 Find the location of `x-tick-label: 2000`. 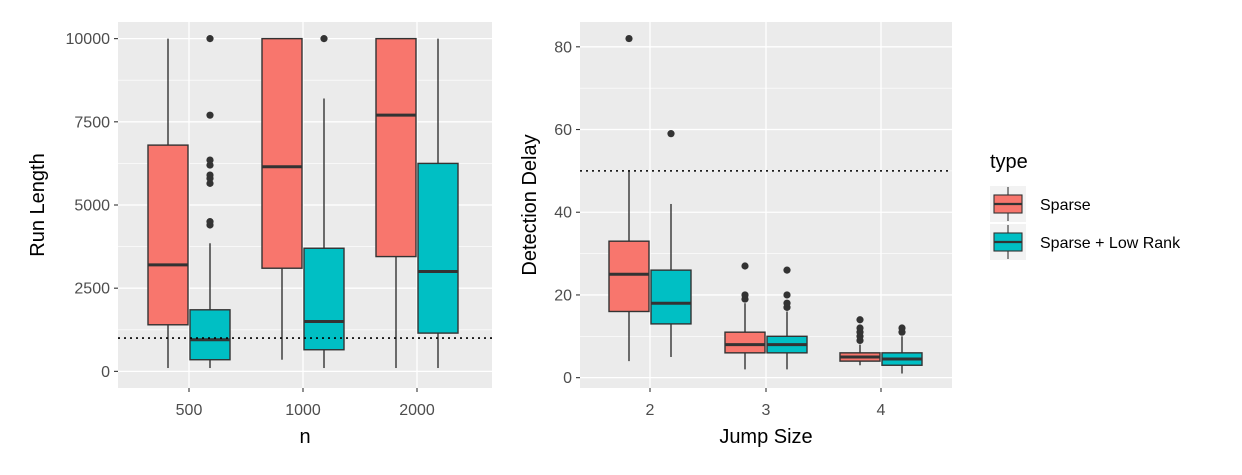

x-tick-label: 2000 is located at coordinates (417, 410).